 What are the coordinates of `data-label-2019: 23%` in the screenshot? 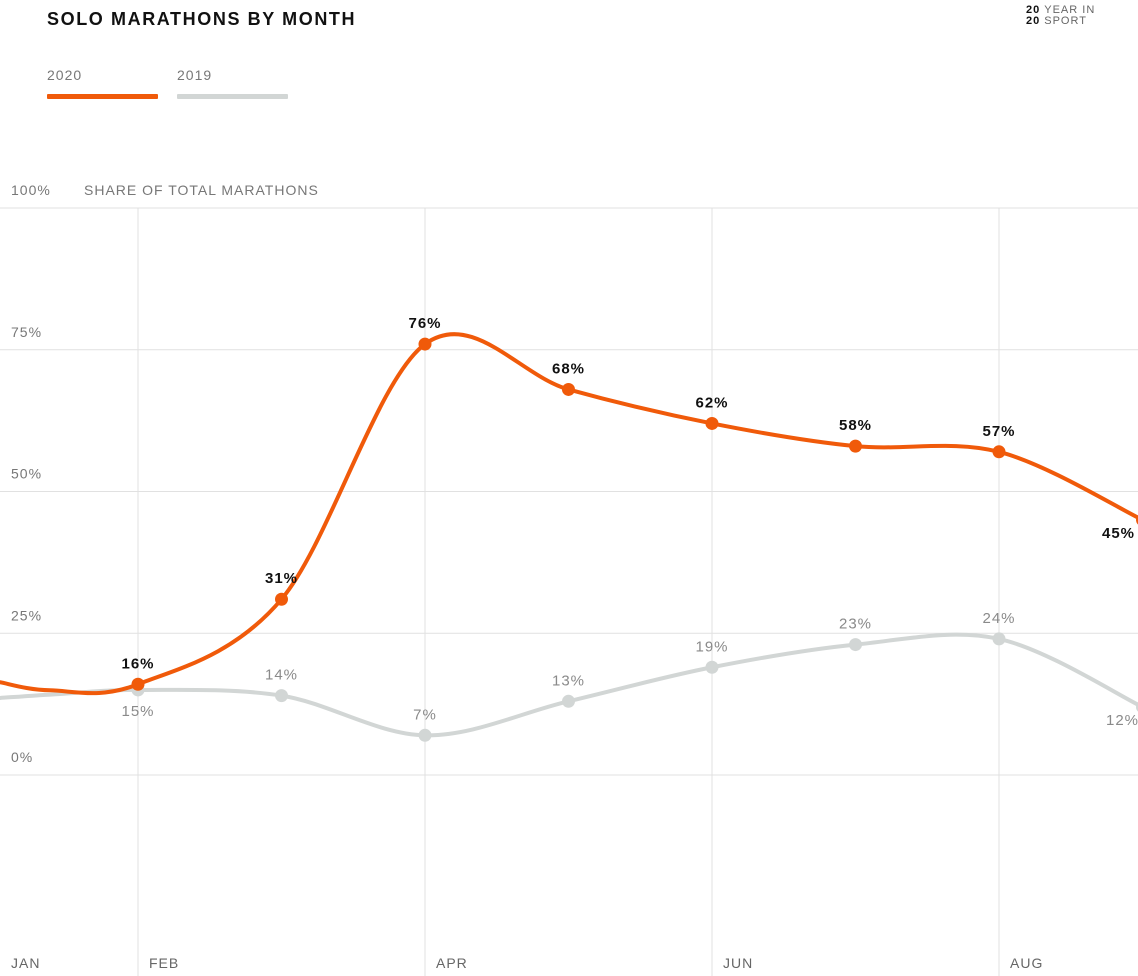 It's located at (855, 624).